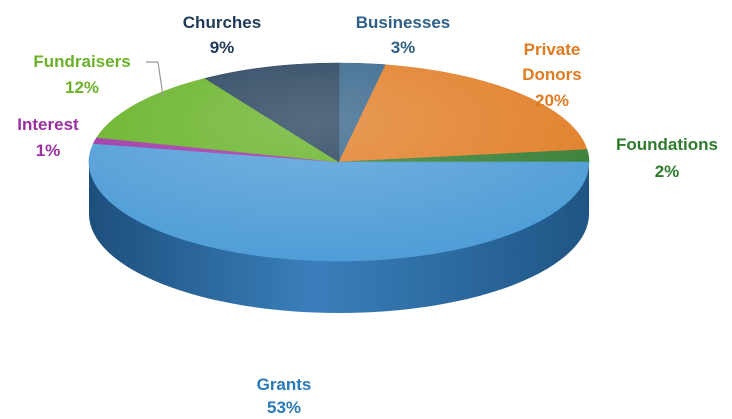  Describe the element at coordinates (222, 35) in the screenshot. I see `slice-label-churches: Churches 9%` at that location.